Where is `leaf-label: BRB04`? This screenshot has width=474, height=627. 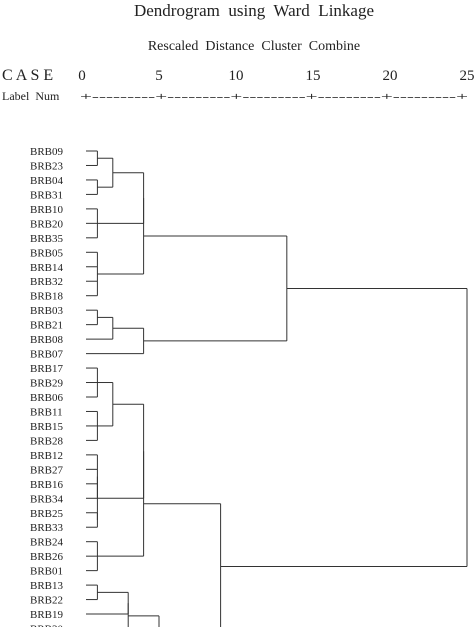 leaf-label: BRB04 is located at coordinates (47, 181).